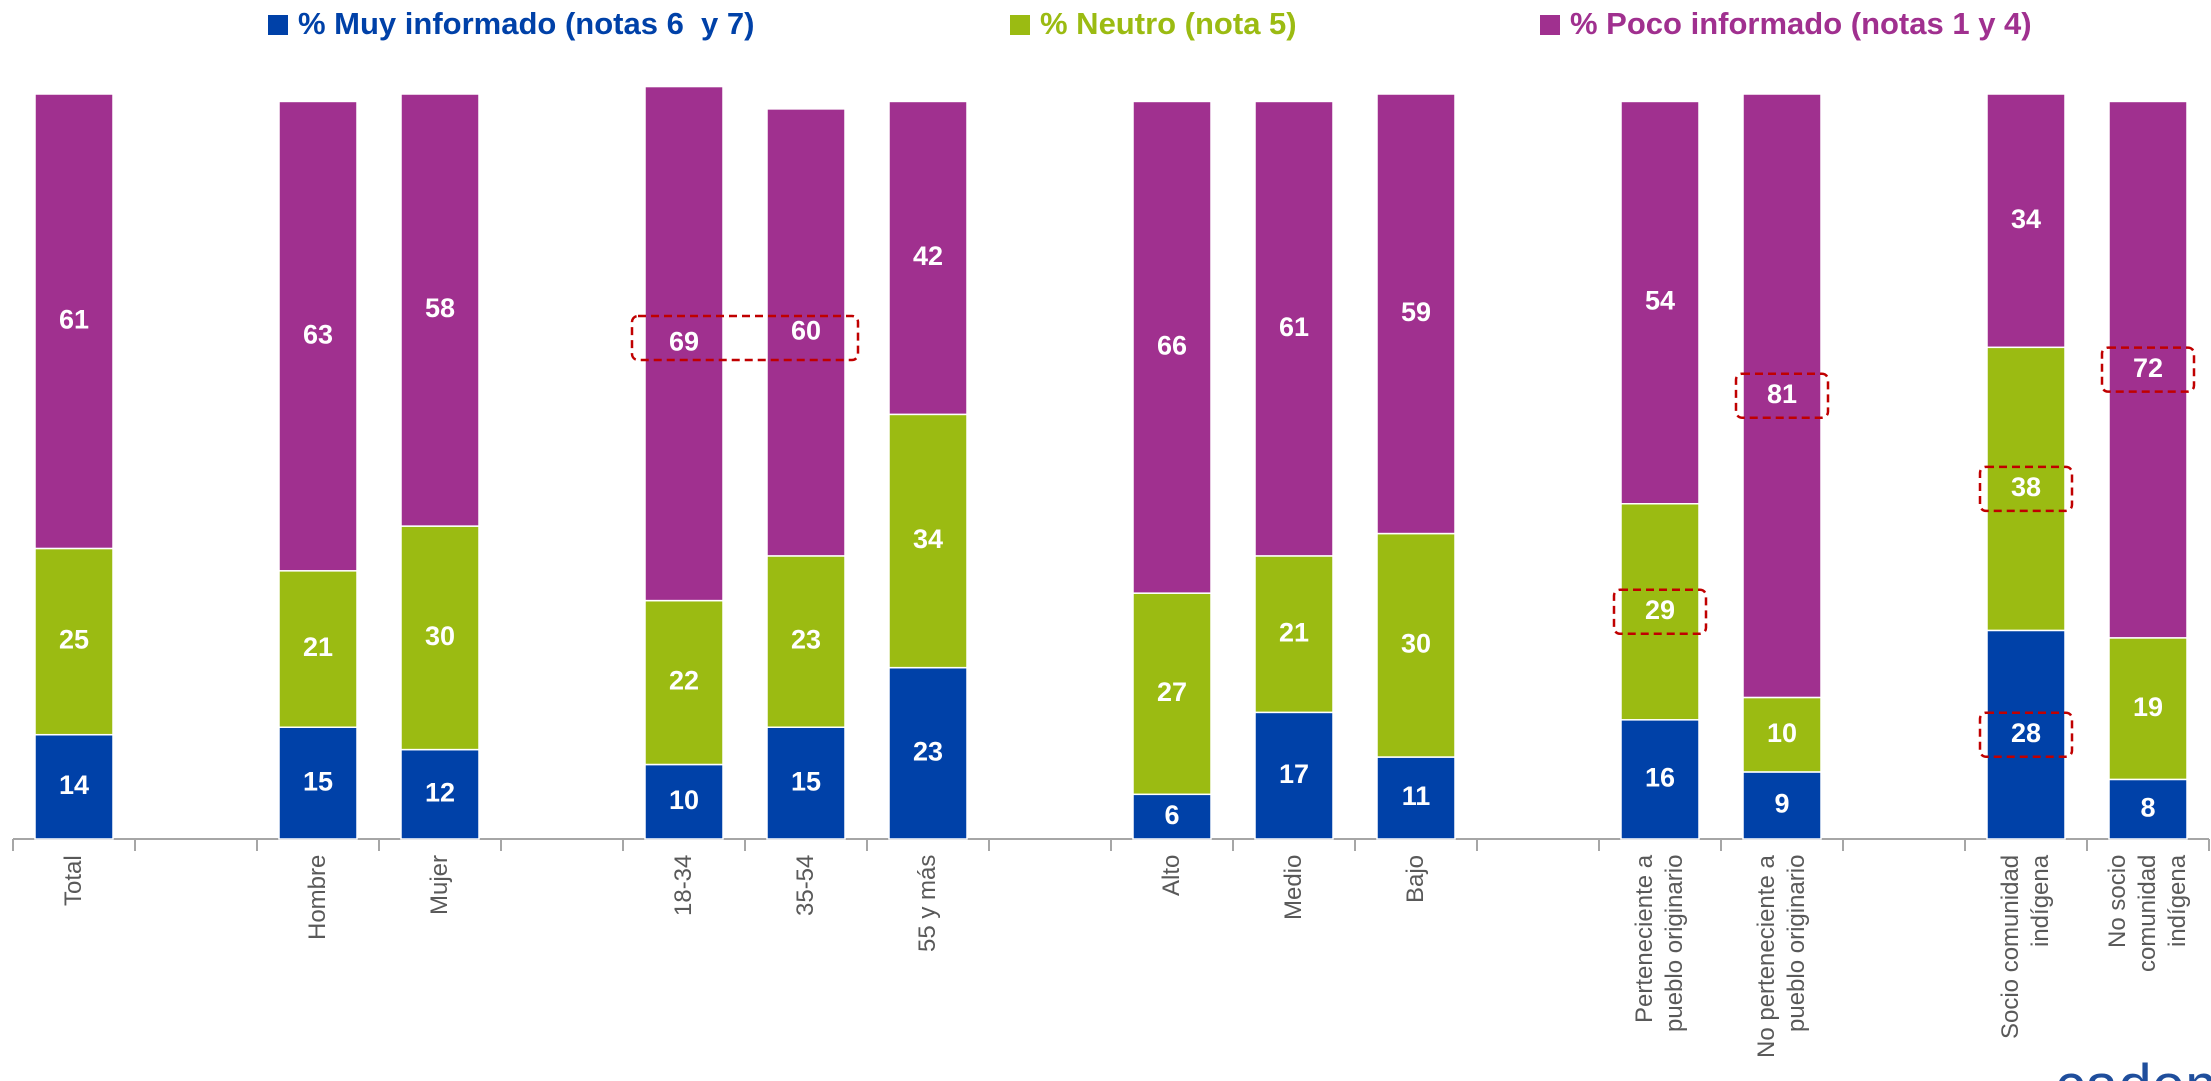 The image size is (2211, 1081). I want to click on x-tick-label: Mujer, so click(439, 885).